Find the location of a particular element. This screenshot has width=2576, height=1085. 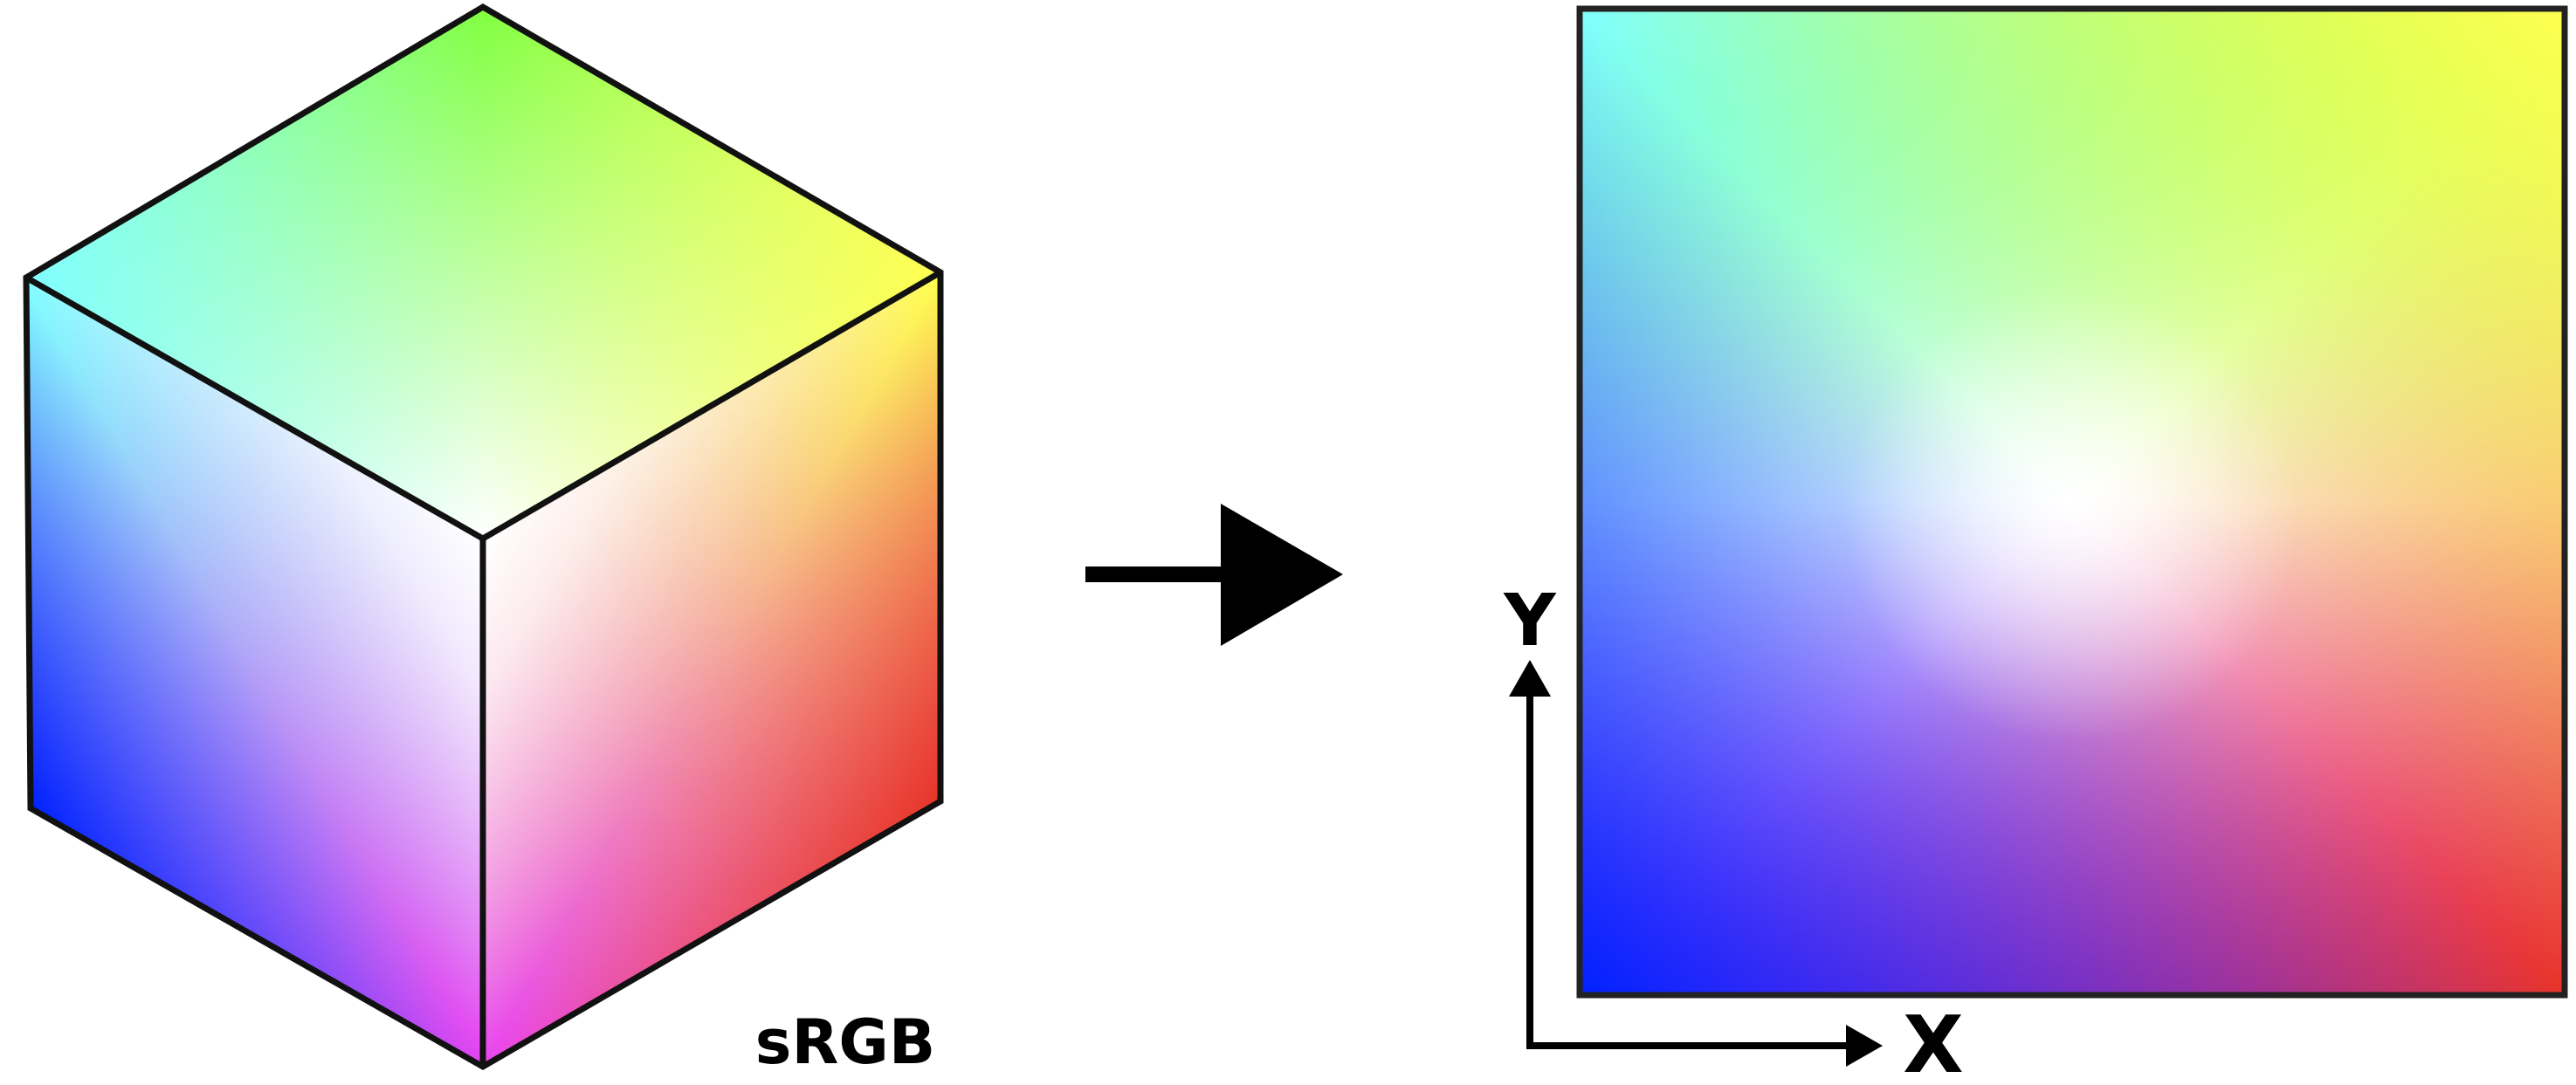

cube-label: sRGB is located at coordinates (845, 1042).